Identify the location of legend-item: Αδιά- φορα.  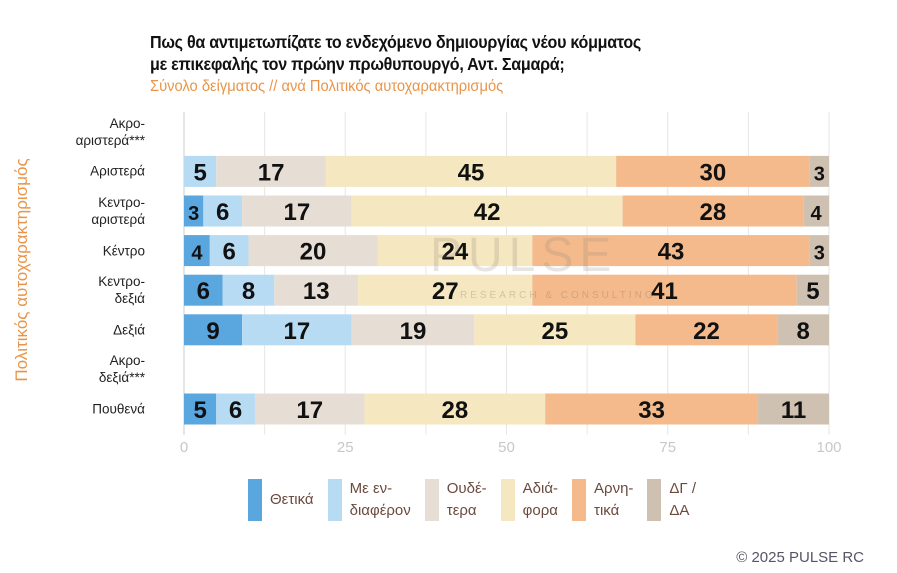
(529, 500).